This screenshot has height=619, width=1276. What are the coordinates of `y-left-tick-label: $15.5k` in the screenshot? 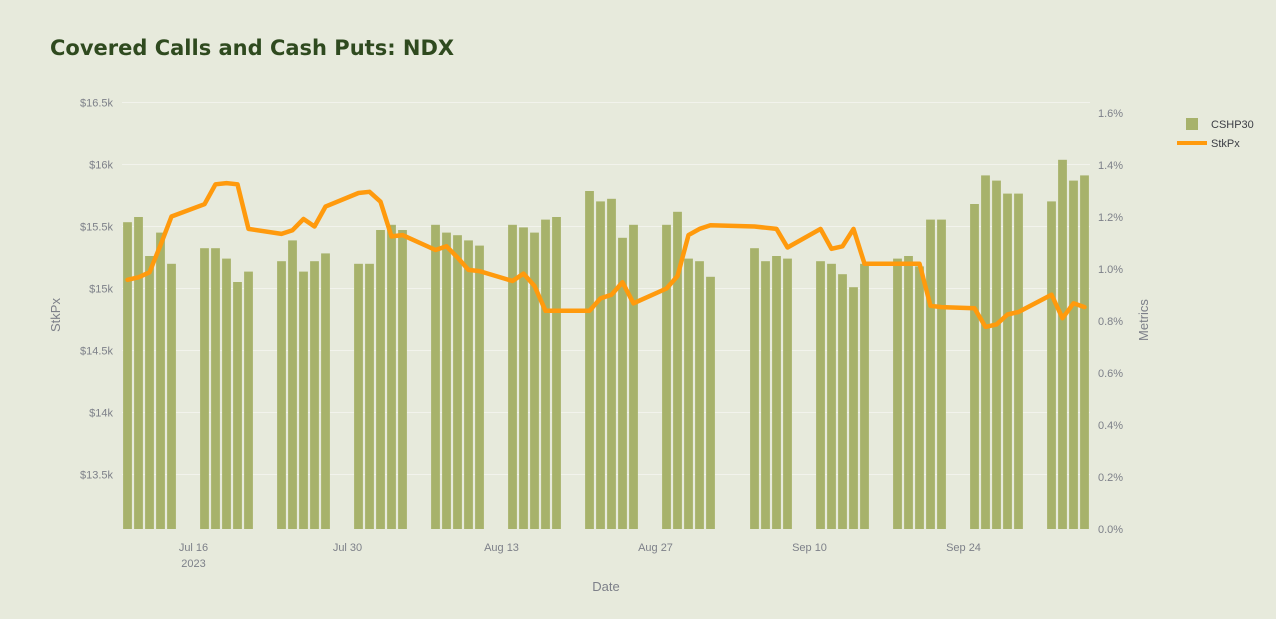 It's located at (97, 227).